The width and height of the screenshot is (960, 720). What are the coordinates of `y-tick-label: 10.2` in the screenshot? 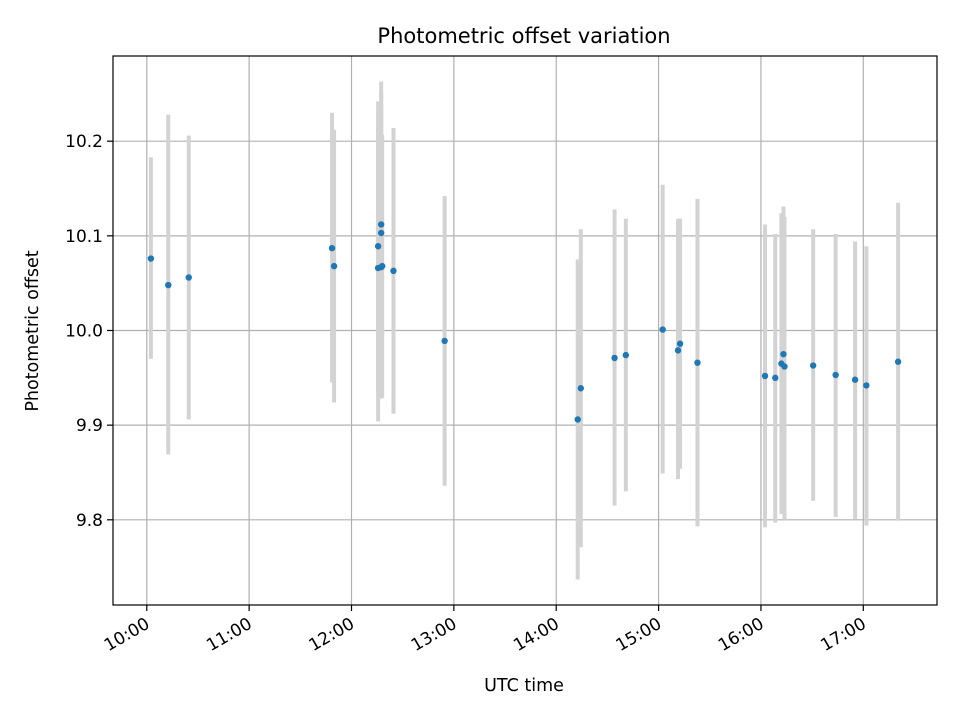 It's located at (84, 142).